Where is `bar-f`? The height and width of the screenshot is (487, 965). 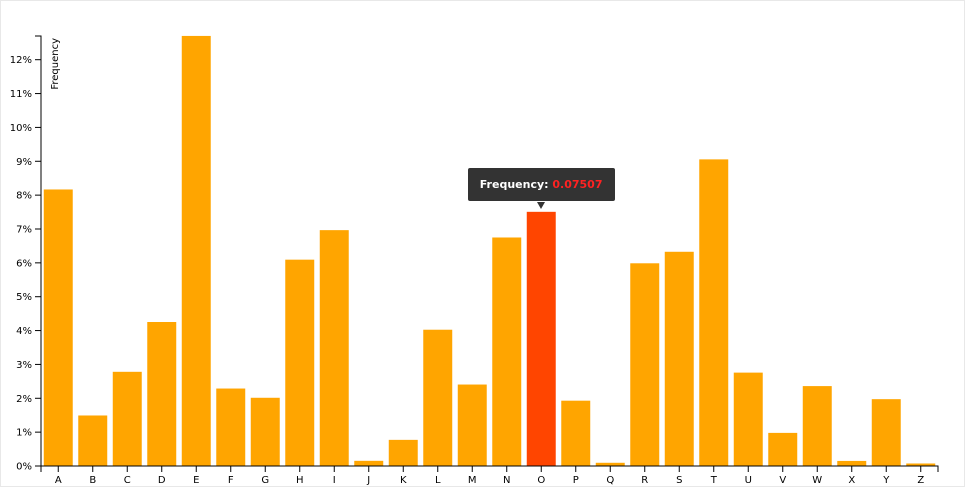 bar-f is located at coordinates (231, 427).